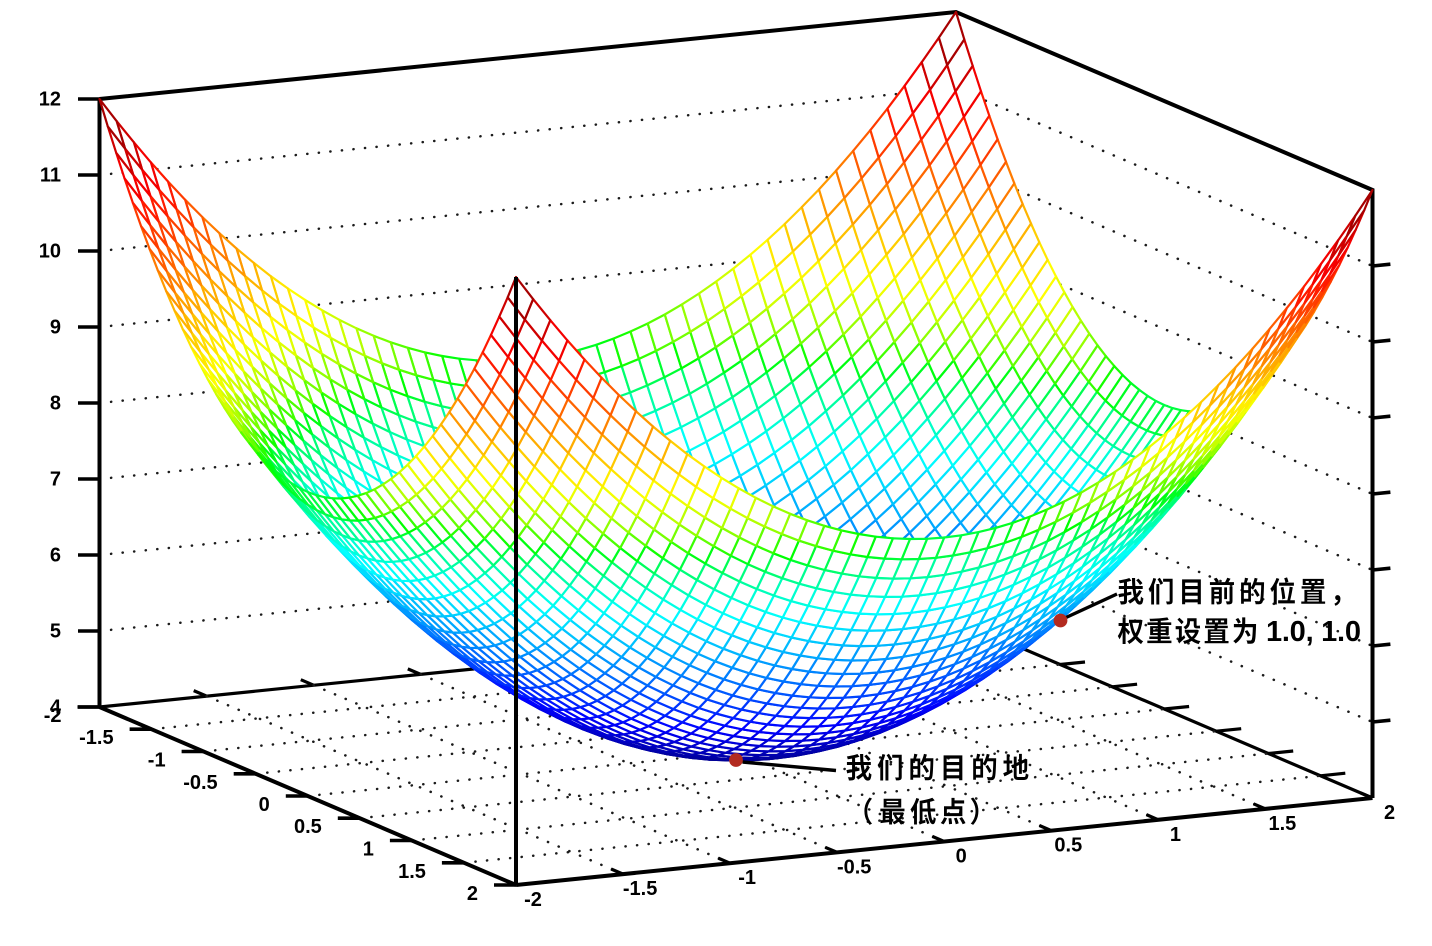 This screenshot has width=1432, height=946. Describe the element at coordinates (50, 100) in the screenshot. I see `svg-text: 12` at that location.